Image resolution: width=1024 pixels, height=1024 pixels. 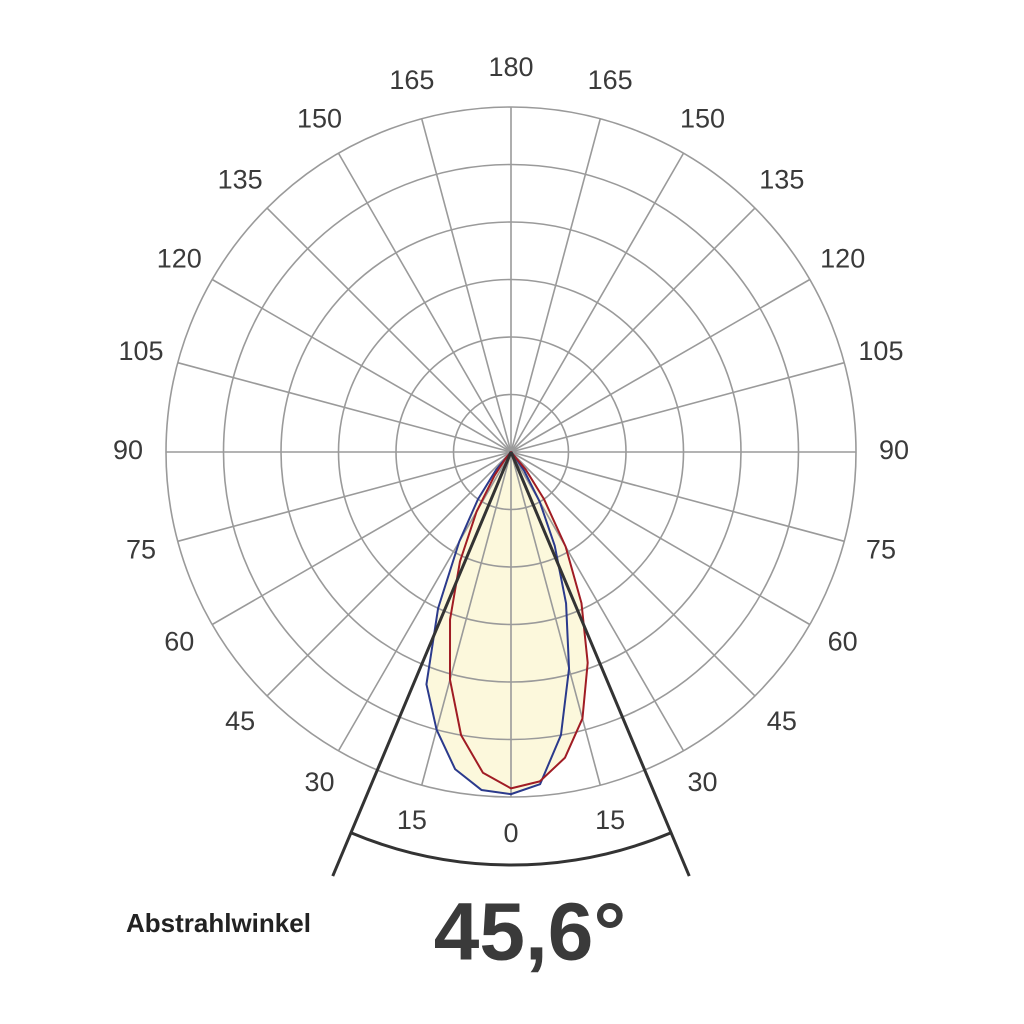 I want to click on curve-fill, so click(x=518, y=620).